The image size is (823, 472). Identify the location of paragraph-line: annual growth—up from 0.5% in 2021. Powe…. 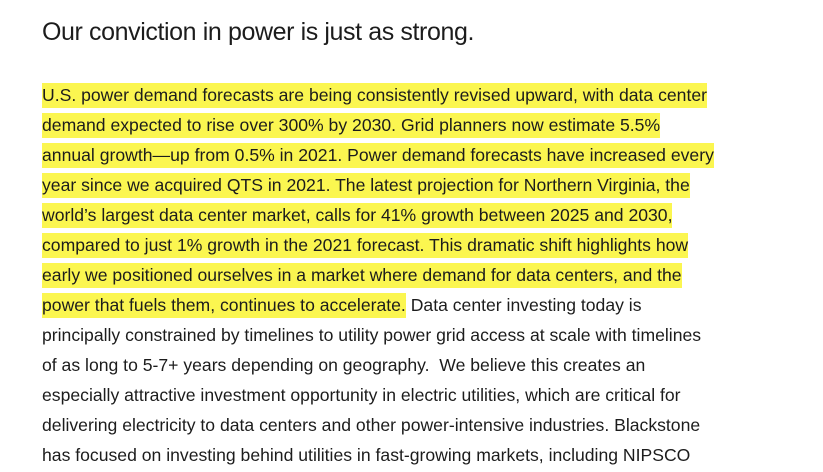
(432, 155).